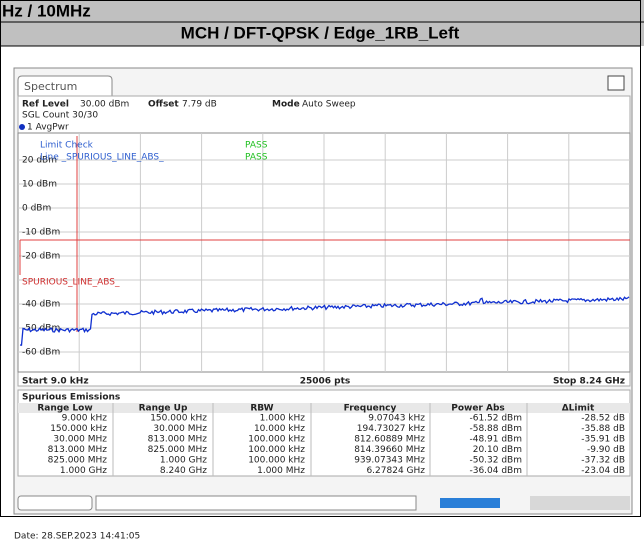 This screenshot has width=644, height=556. What do you see at coordinates (50, 86) in the screenshot?
I see `tab-label: Spectrum` at bounding box center [50, 86].